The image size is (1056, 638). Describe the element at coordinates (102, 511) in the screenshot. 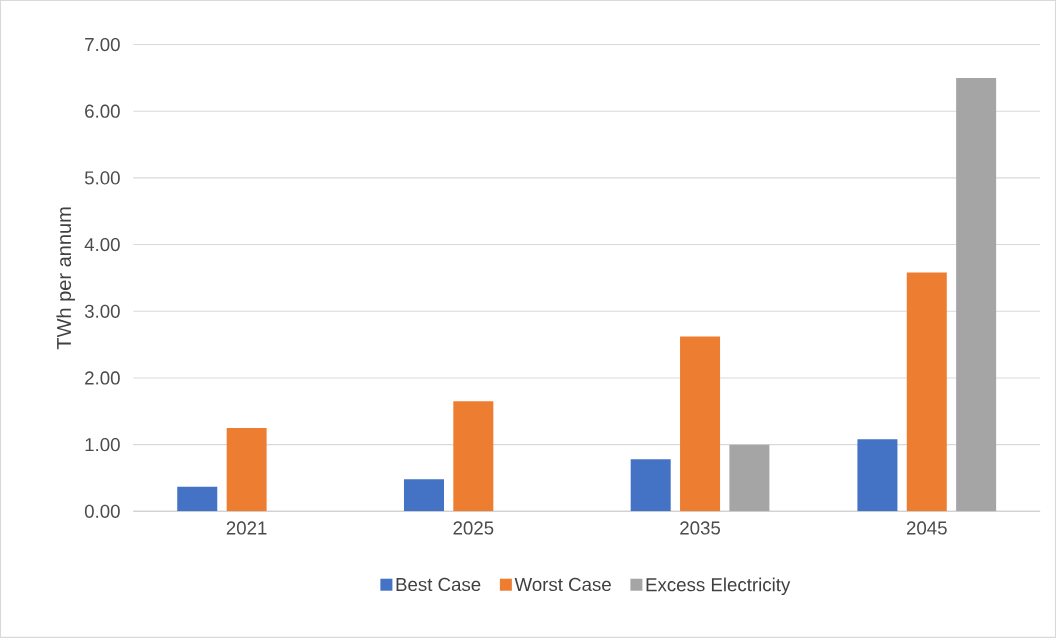

I see `y-tick-label: 0.00` at that location.